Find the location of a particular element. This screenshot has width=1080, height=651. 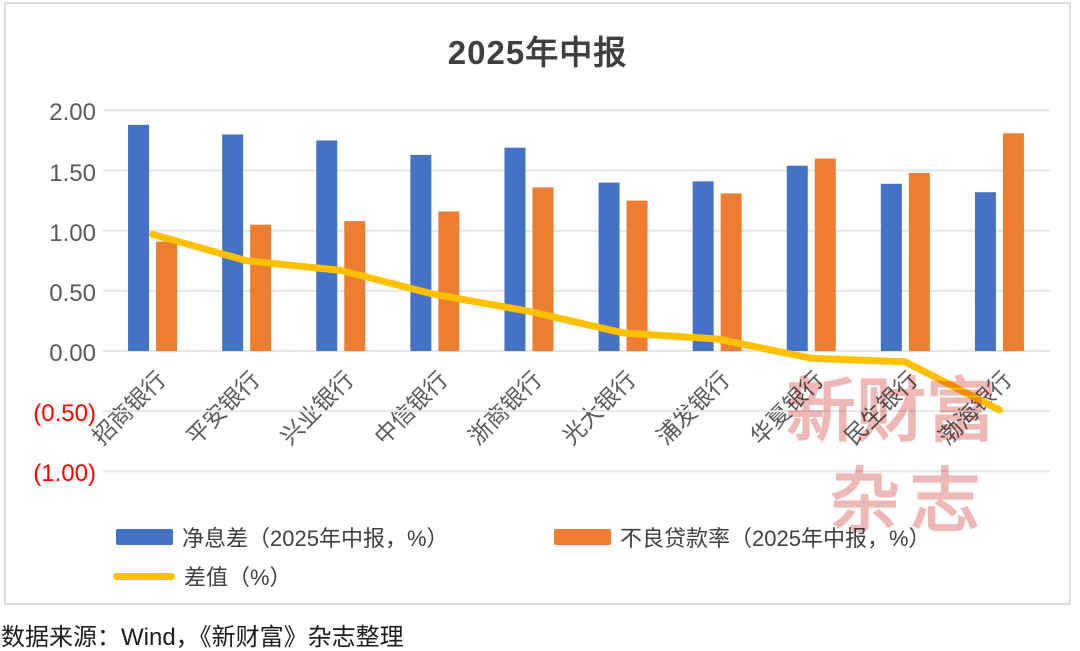

x-axis-category-label: 平安银行 is located at coordinates (222, 408).